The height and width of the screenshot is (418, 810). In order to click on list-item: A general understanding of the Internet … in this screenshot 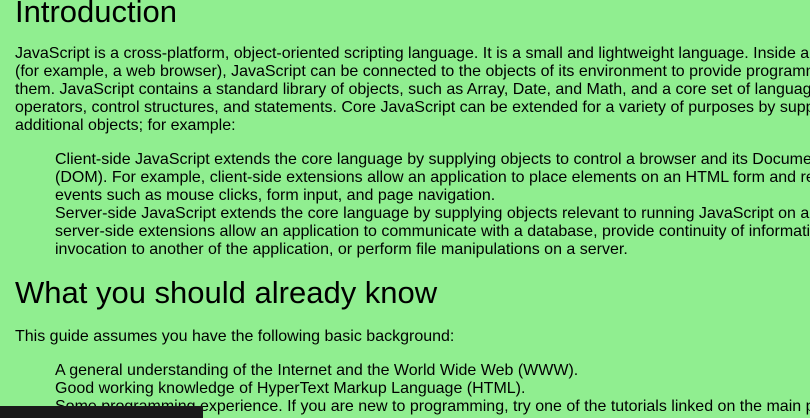, I will do `click(317, 370)`.